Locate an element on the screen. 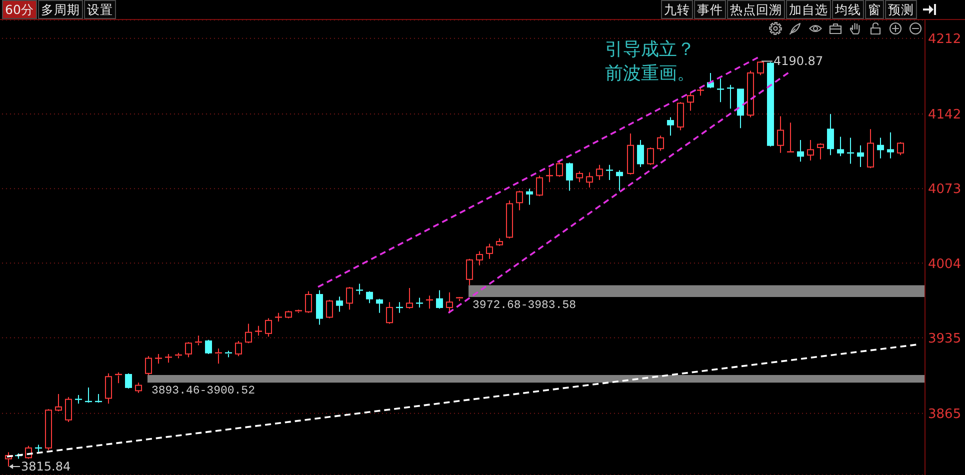 The width and height of the screenshot is (965, 475). y-tick-label: 4142 is located at coordinates (945, 115).